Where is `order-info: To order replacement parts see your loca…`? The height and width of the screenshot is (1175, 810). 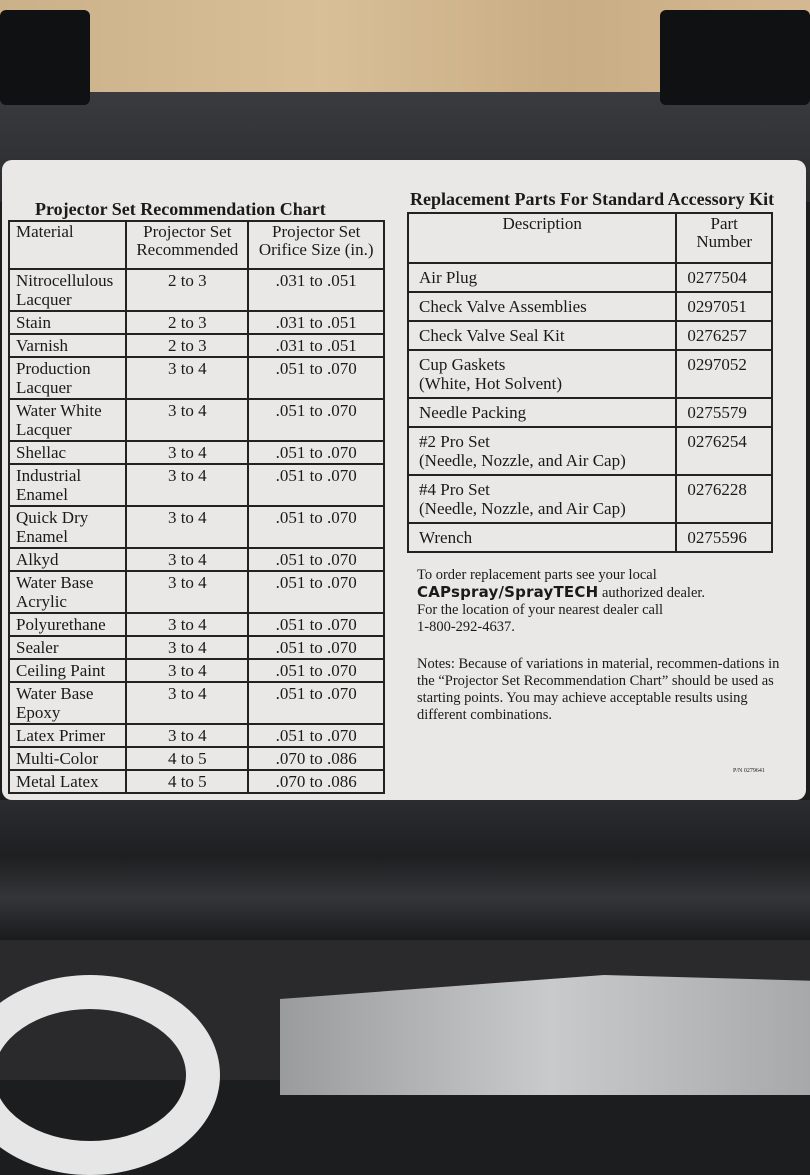 order-info: To order replacement parts see your loca… is located at coordinates (602, 601).